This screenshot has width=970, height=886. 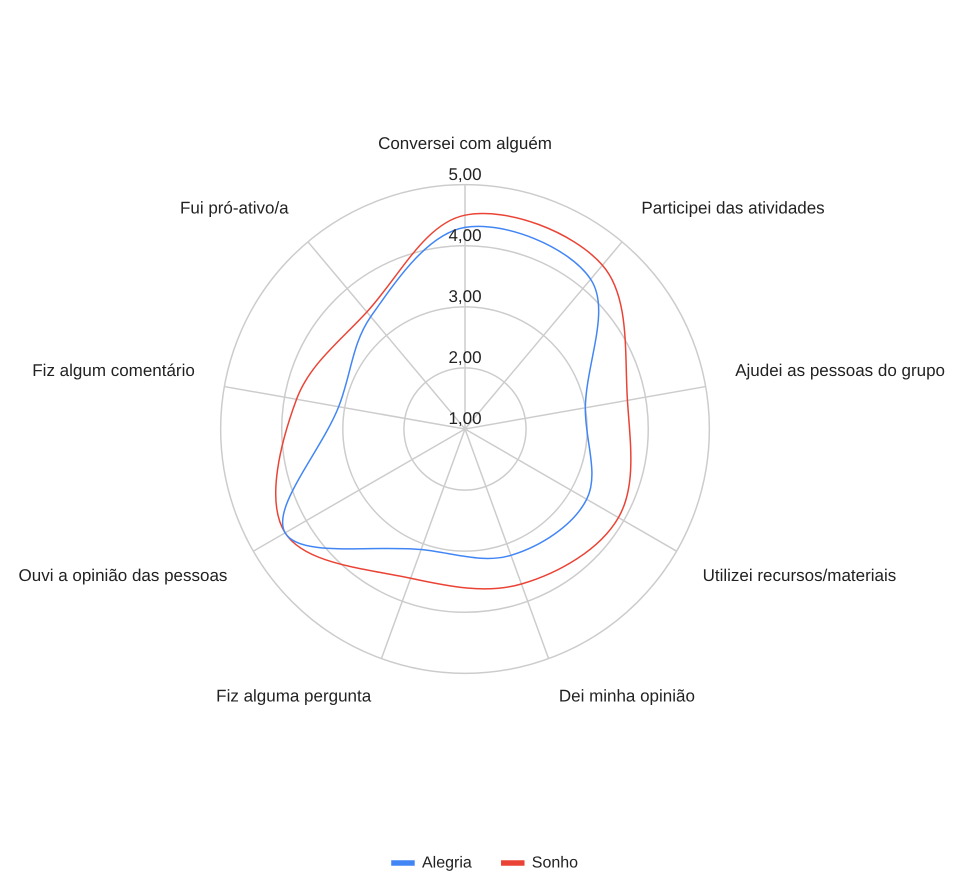 I want to click on spoke-label: Fui pró-ativo/a, so click(x=235, y=208).